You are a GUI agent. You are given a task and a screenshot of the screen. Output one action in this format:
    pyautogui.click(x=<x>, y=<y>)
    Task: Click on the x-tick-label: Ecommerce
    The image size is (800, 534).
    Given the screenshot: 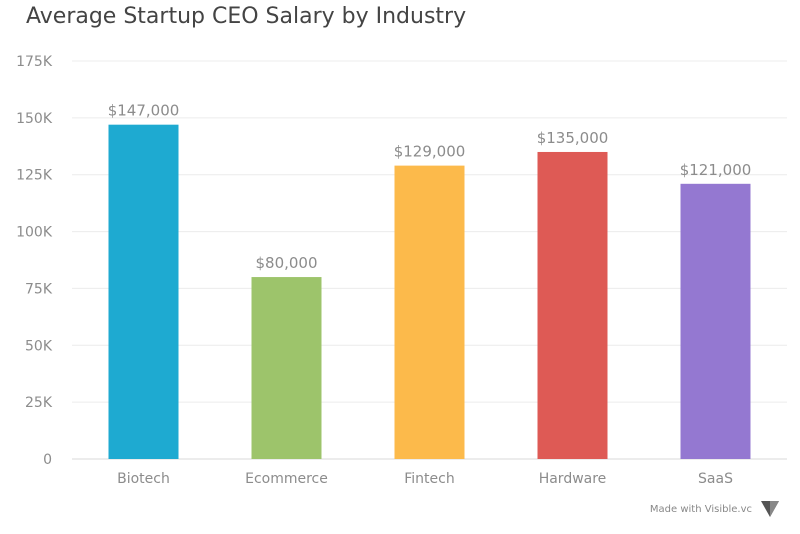 What is the action you would take?
    pyautogui.click(x=286, y=479)
    